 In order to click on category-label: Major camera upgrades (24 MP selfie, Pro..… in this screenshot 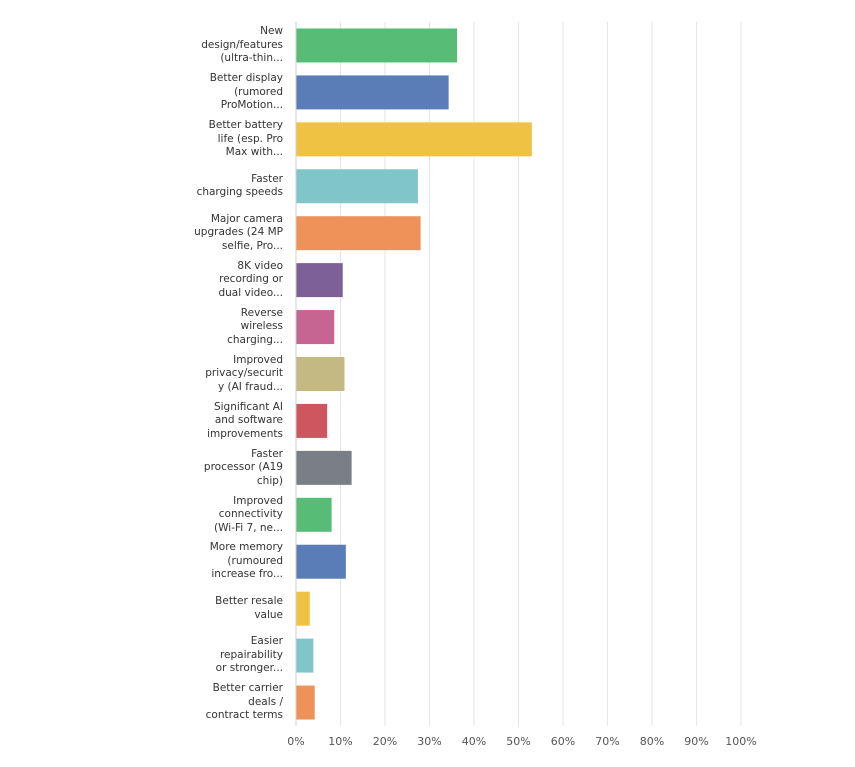, I will do `click(228, 233)`.